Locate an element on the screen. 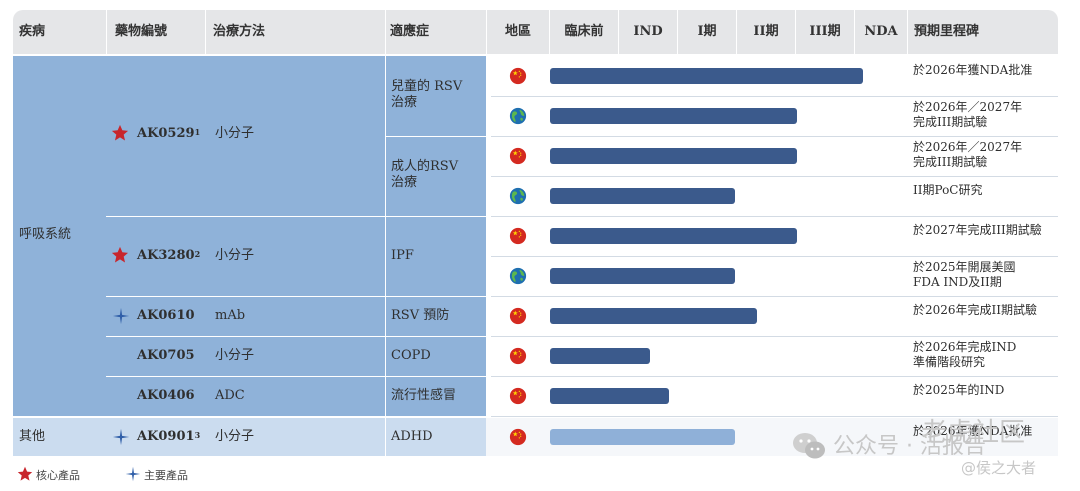 This screenshot has width=1080, height=491. milestone-text: 於2027年完成III期試驗 is located at coordinates (977, 229).